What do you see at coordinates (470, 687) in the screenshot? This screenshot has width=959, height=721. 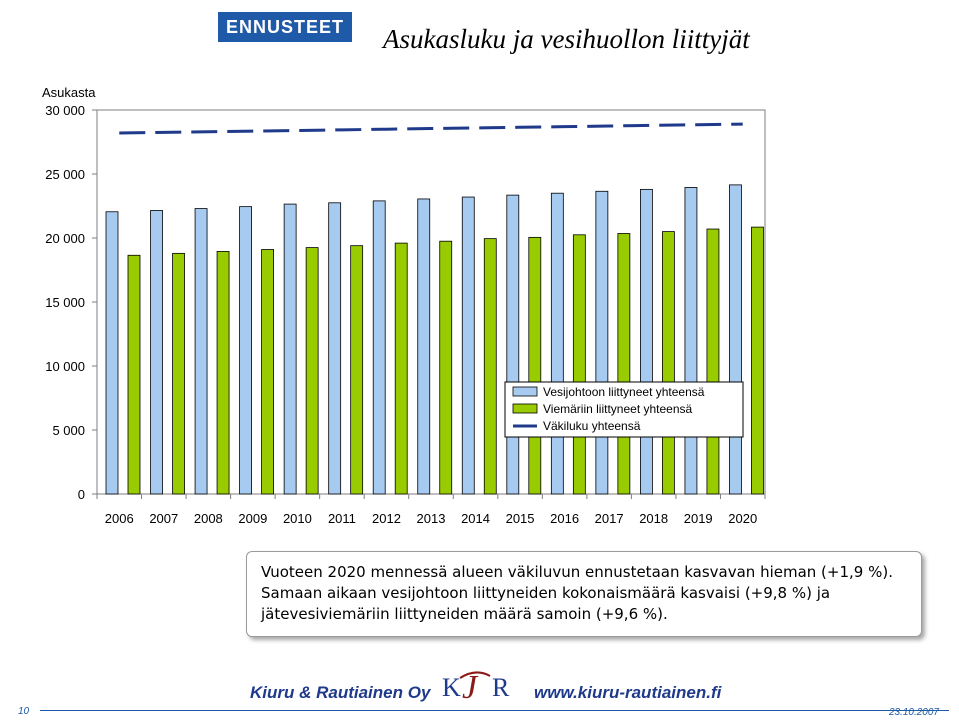 I see `svg-text: J` at bounding box center [470, 687].